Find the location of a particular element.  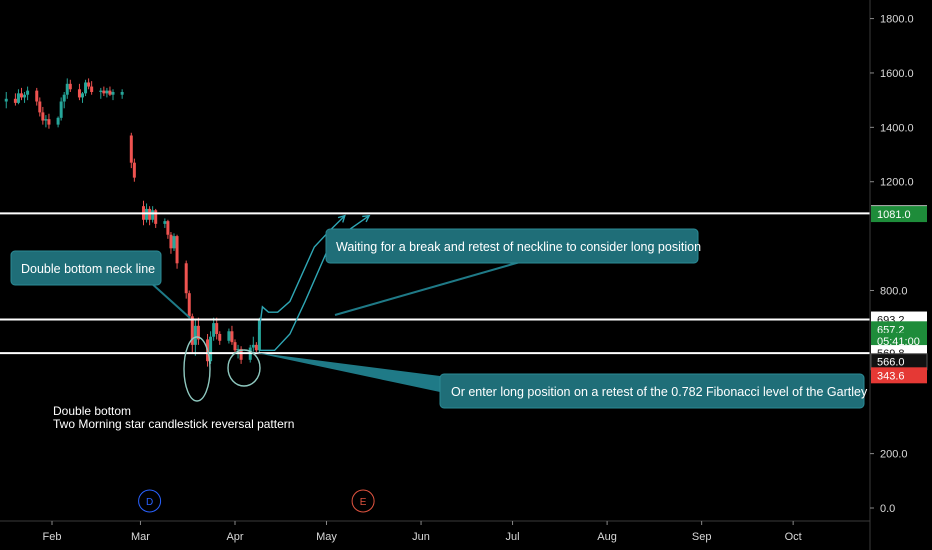

event-marker-label: E is located at coordinates (363, 502).